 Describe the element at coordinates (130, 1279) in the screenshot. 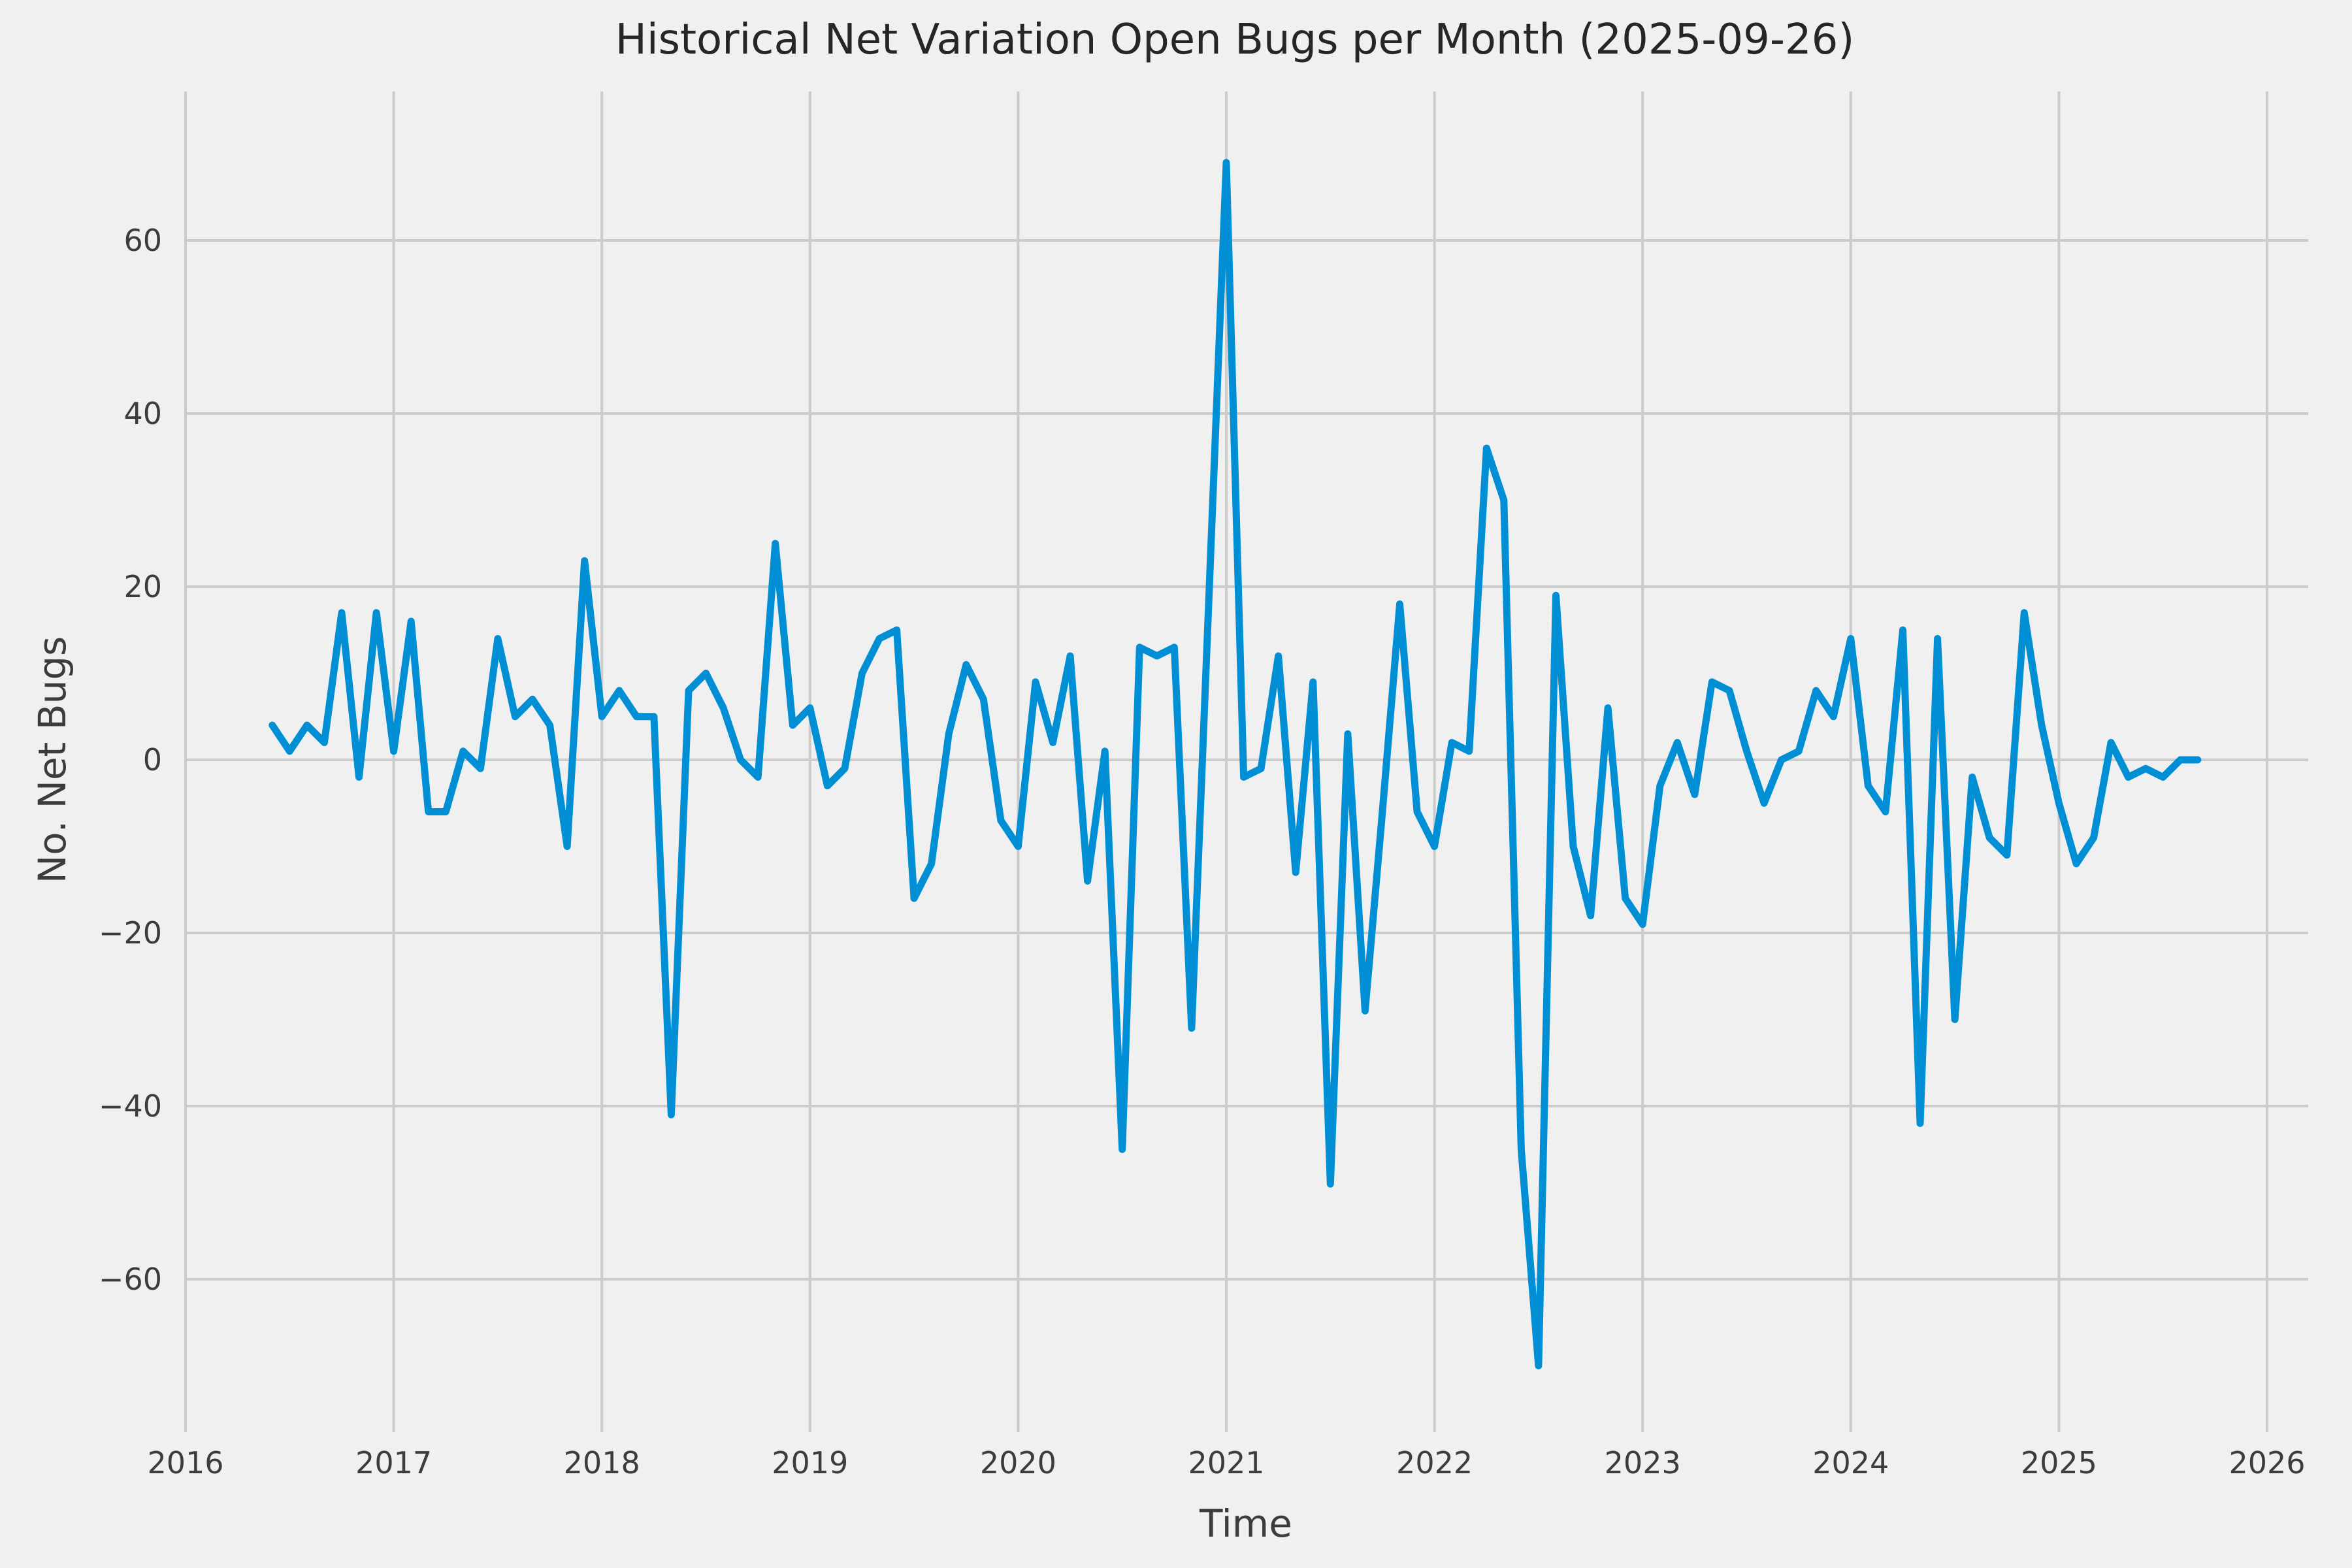

I see `y-tick-label: −60` at that location.